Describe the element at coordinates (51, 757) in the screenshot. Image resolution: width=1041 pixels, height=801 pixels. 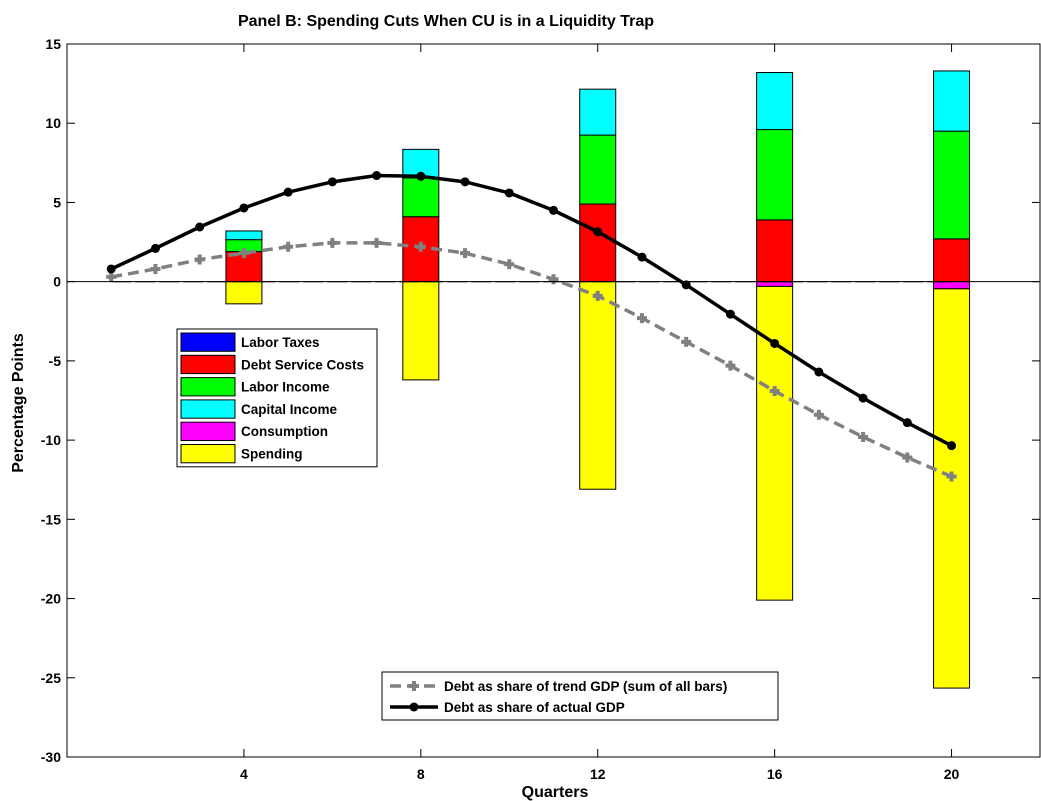
I see `y-tick-label: -30` at that location.